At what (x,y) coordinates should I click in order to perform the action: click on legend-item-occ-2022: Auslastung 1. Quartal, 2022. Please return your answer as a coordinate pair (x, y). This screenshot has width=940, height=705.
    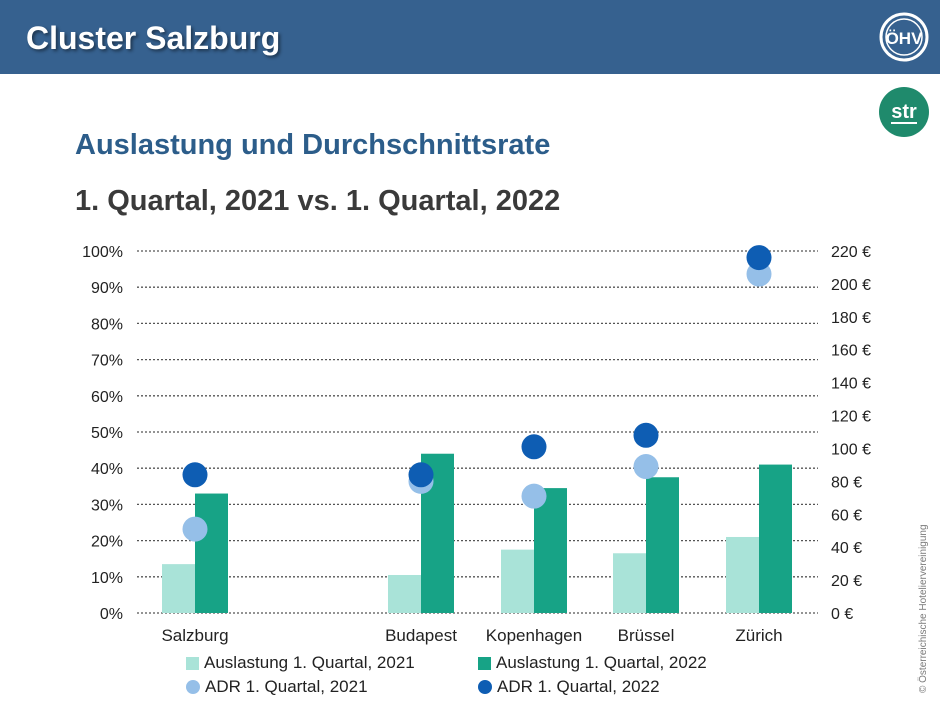
    Looking at the image, I should click on (592, 663).